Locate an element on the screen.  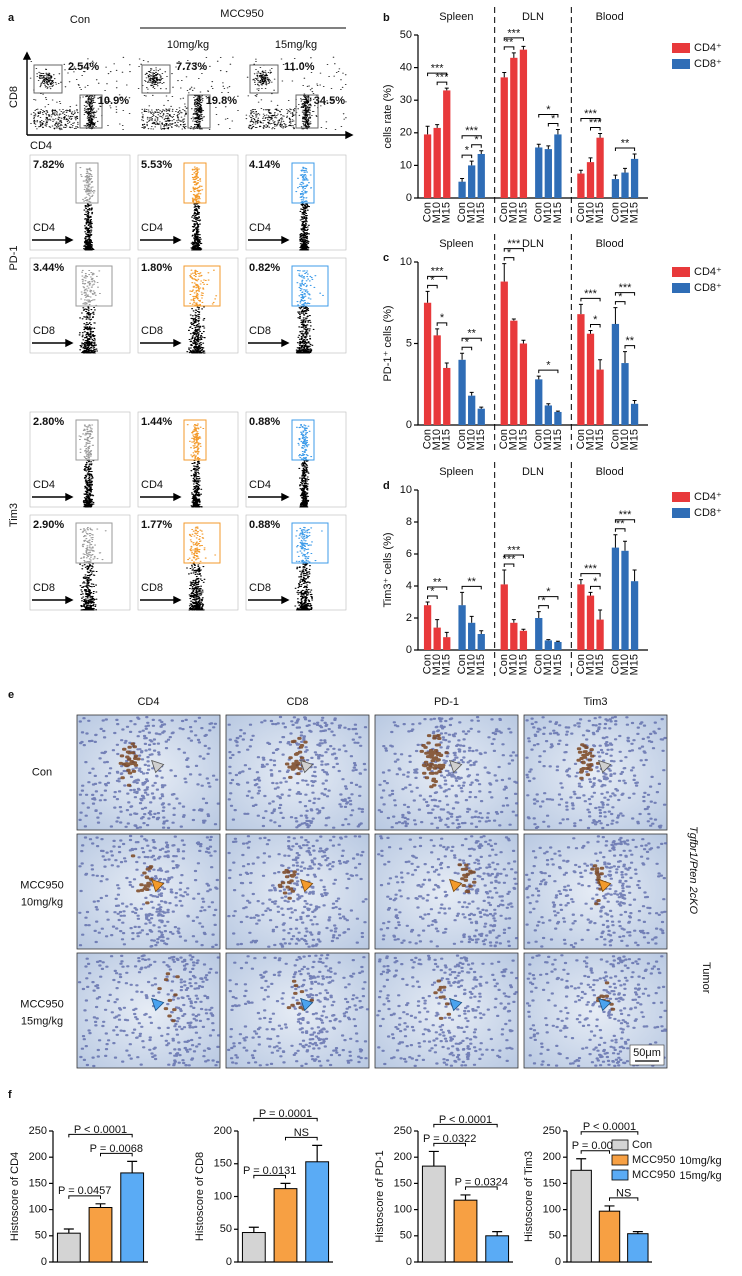
significance-label: P < 0.0001 is located at coordinates (609, 1127).